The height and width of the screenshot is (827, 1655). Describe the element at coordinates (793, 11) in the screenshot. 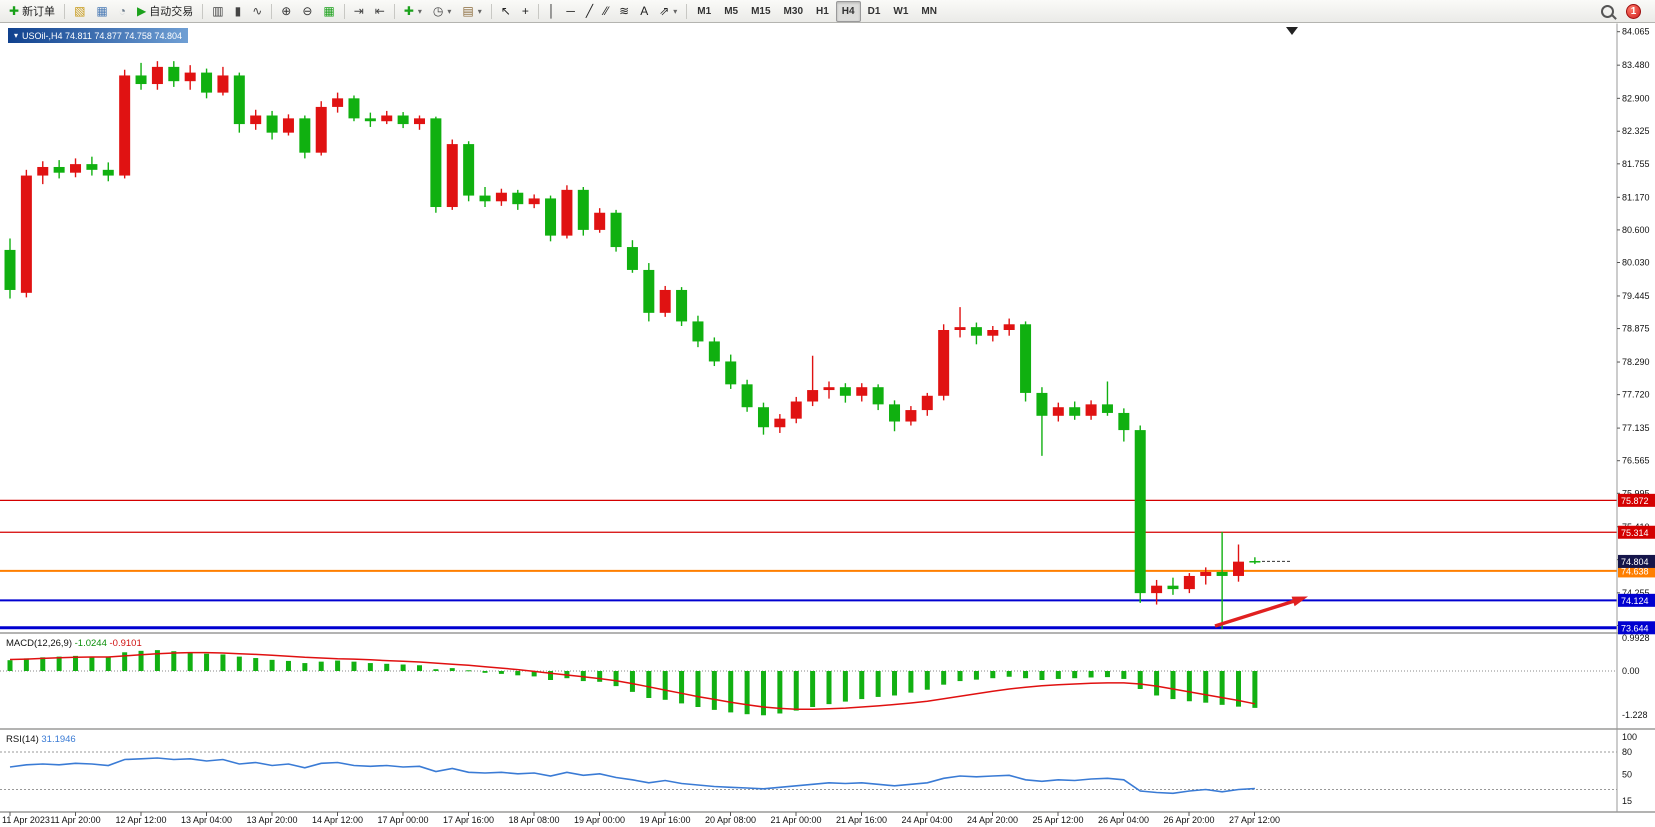

I see `timeframe-m30-button: M30` at that location.